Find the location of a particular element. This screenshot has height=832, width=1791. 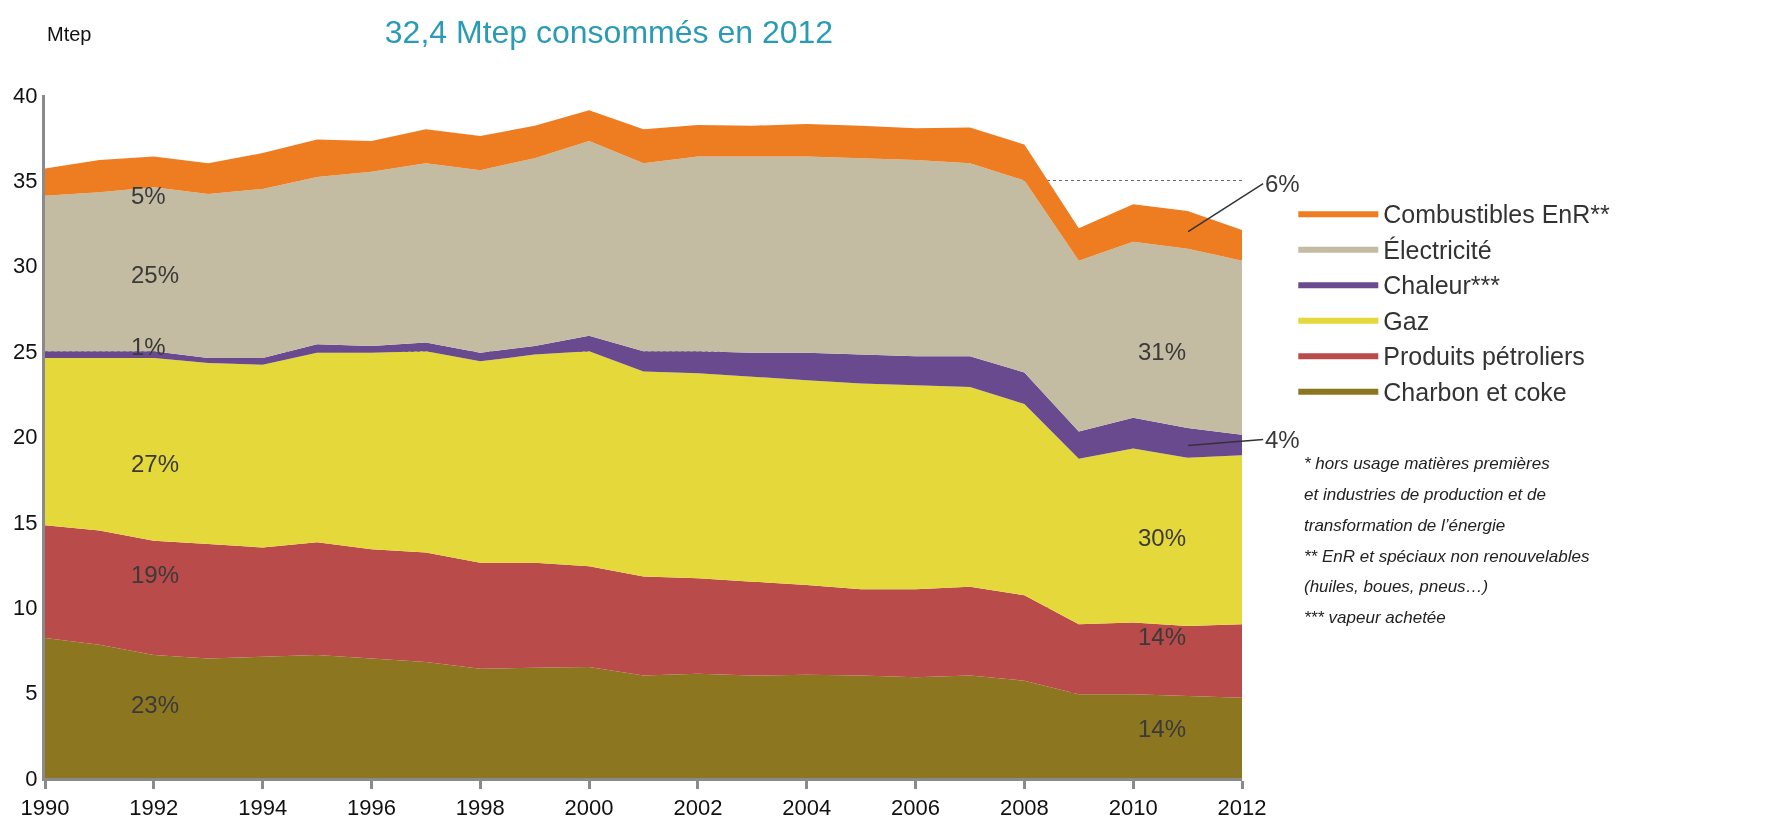

y-tick-label: 10 is located at coordinates (25, 607).